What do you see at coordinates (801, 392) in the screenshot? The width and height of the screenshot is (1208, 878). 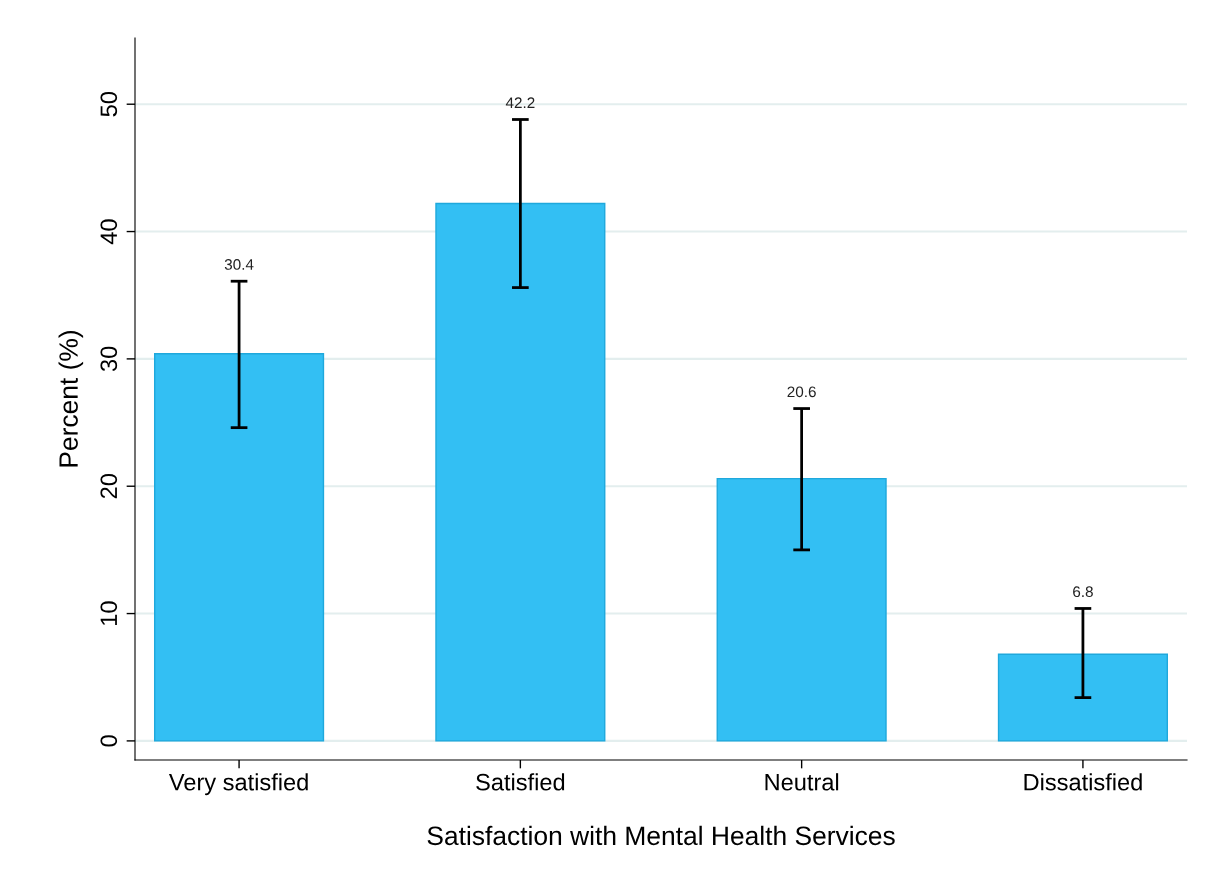 I see `annotation: 20.6` at bounding box center [801, 392].